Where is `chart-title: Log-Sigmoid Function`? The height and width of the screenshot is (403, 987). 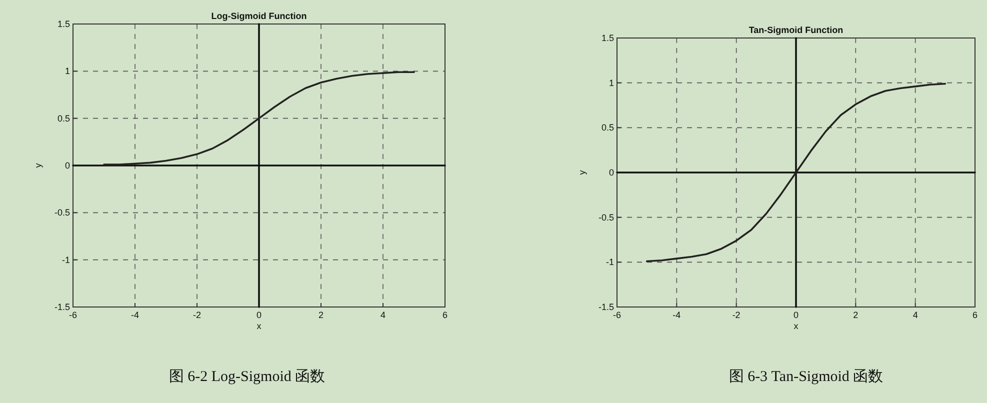 chart-title: Log-Sigmoid Function is located at coordinates (259, 16).